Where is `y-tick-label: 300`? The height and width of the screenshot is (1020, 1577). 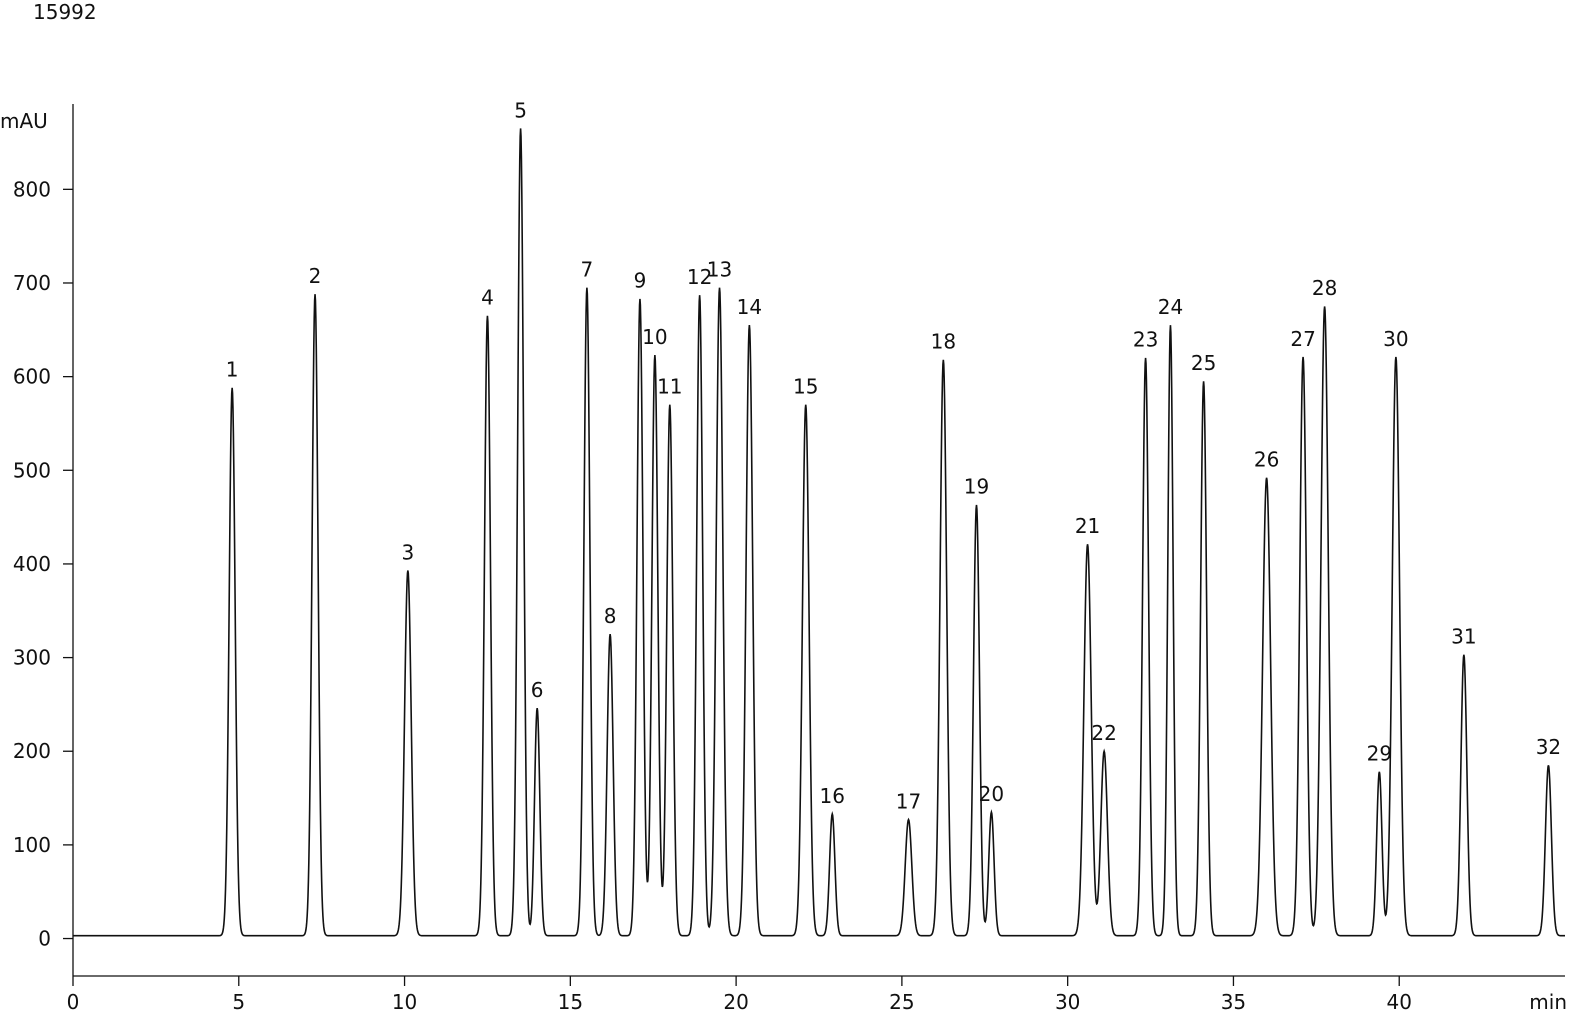
y-tick-label: 300 is located at coordinates (32, 658).